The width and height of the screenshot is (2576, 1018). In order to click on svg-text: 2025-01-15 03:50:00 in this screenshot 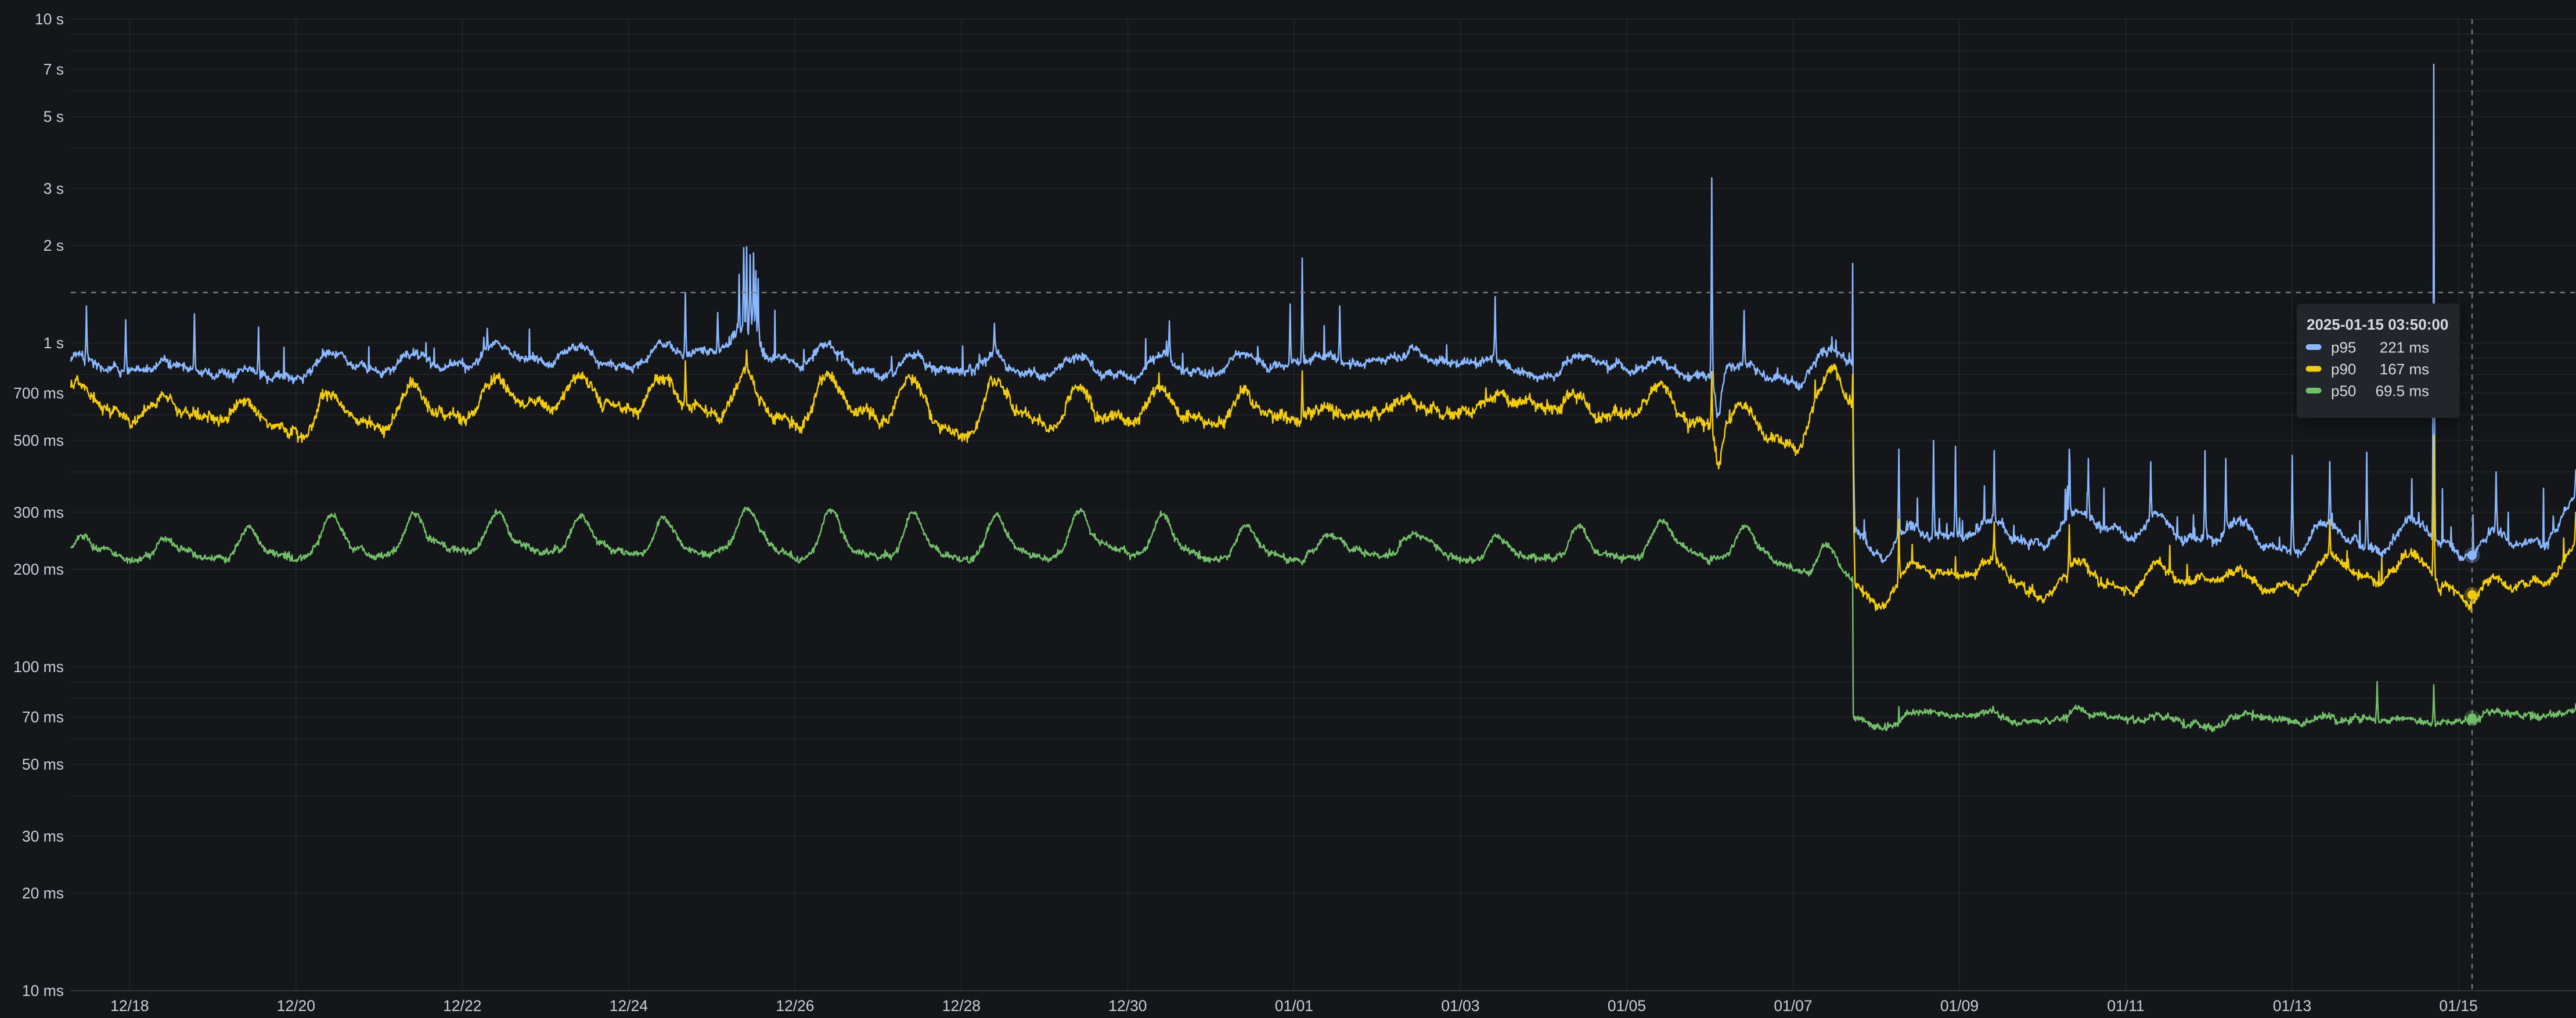, I will do `click(2377, 325)`.